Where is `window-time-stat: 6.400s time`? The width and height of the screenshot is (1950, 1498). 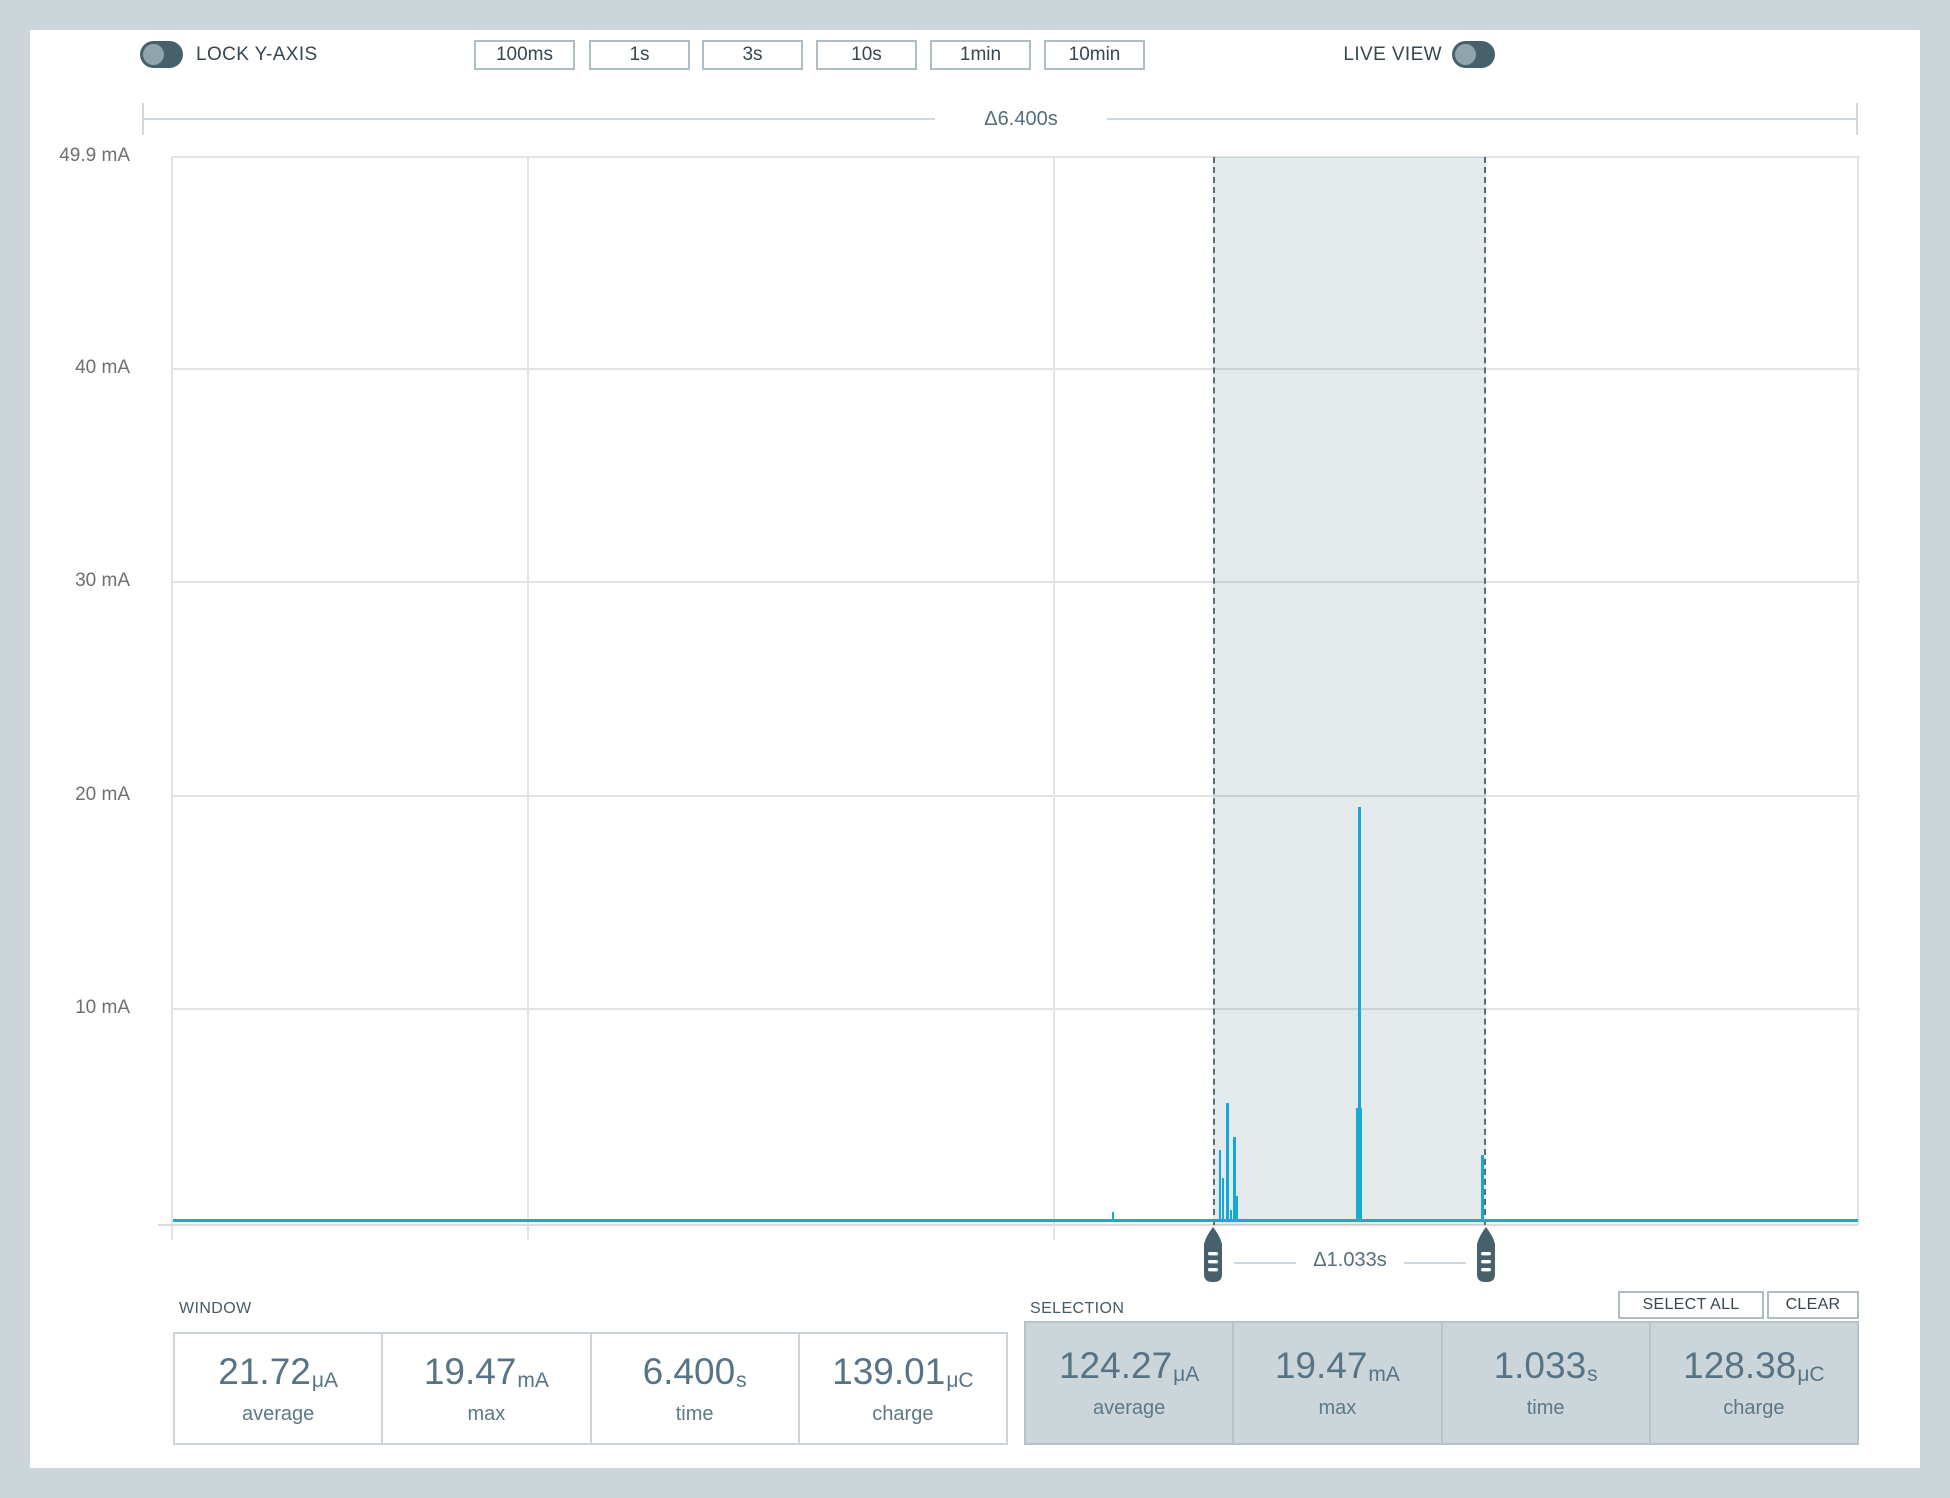
window-time-stat: 6.400s time is located at coordinates (693, 1388).